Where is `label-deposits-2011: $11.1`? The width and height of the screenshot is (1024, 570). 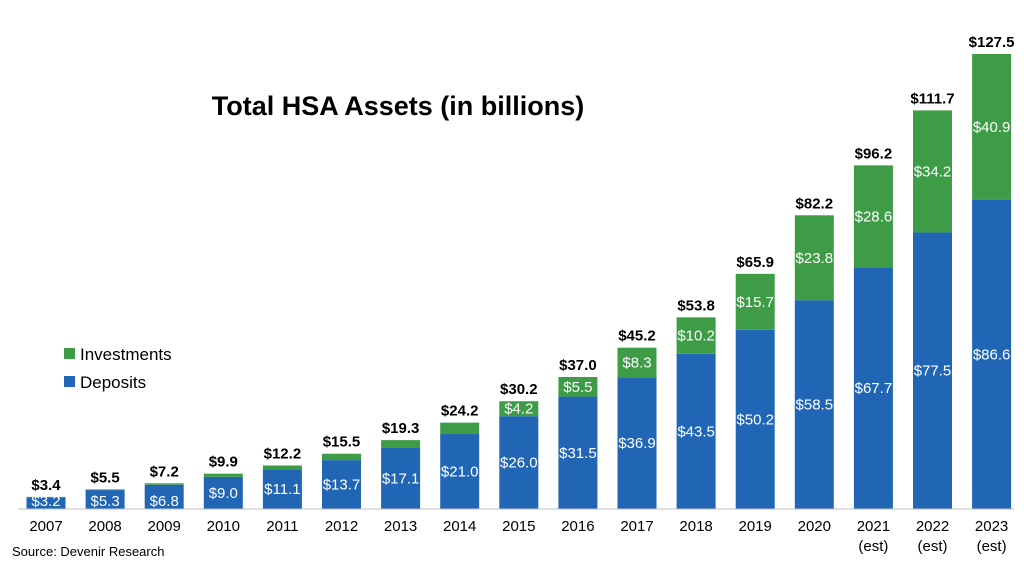
label-deposits-2011: $11.1 is located at coordinates (282, 489).